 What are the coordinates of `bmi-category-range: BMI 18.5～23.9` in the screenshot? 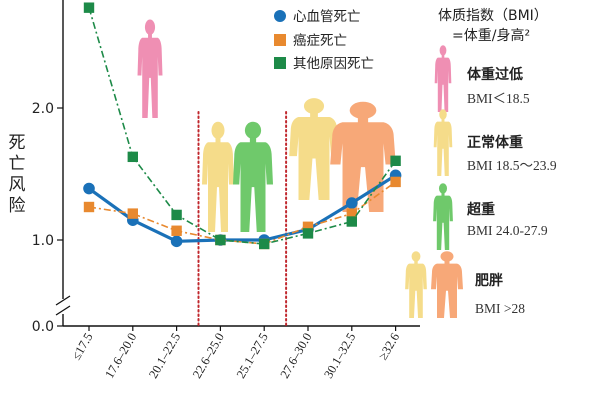 It's located at (512, 165).